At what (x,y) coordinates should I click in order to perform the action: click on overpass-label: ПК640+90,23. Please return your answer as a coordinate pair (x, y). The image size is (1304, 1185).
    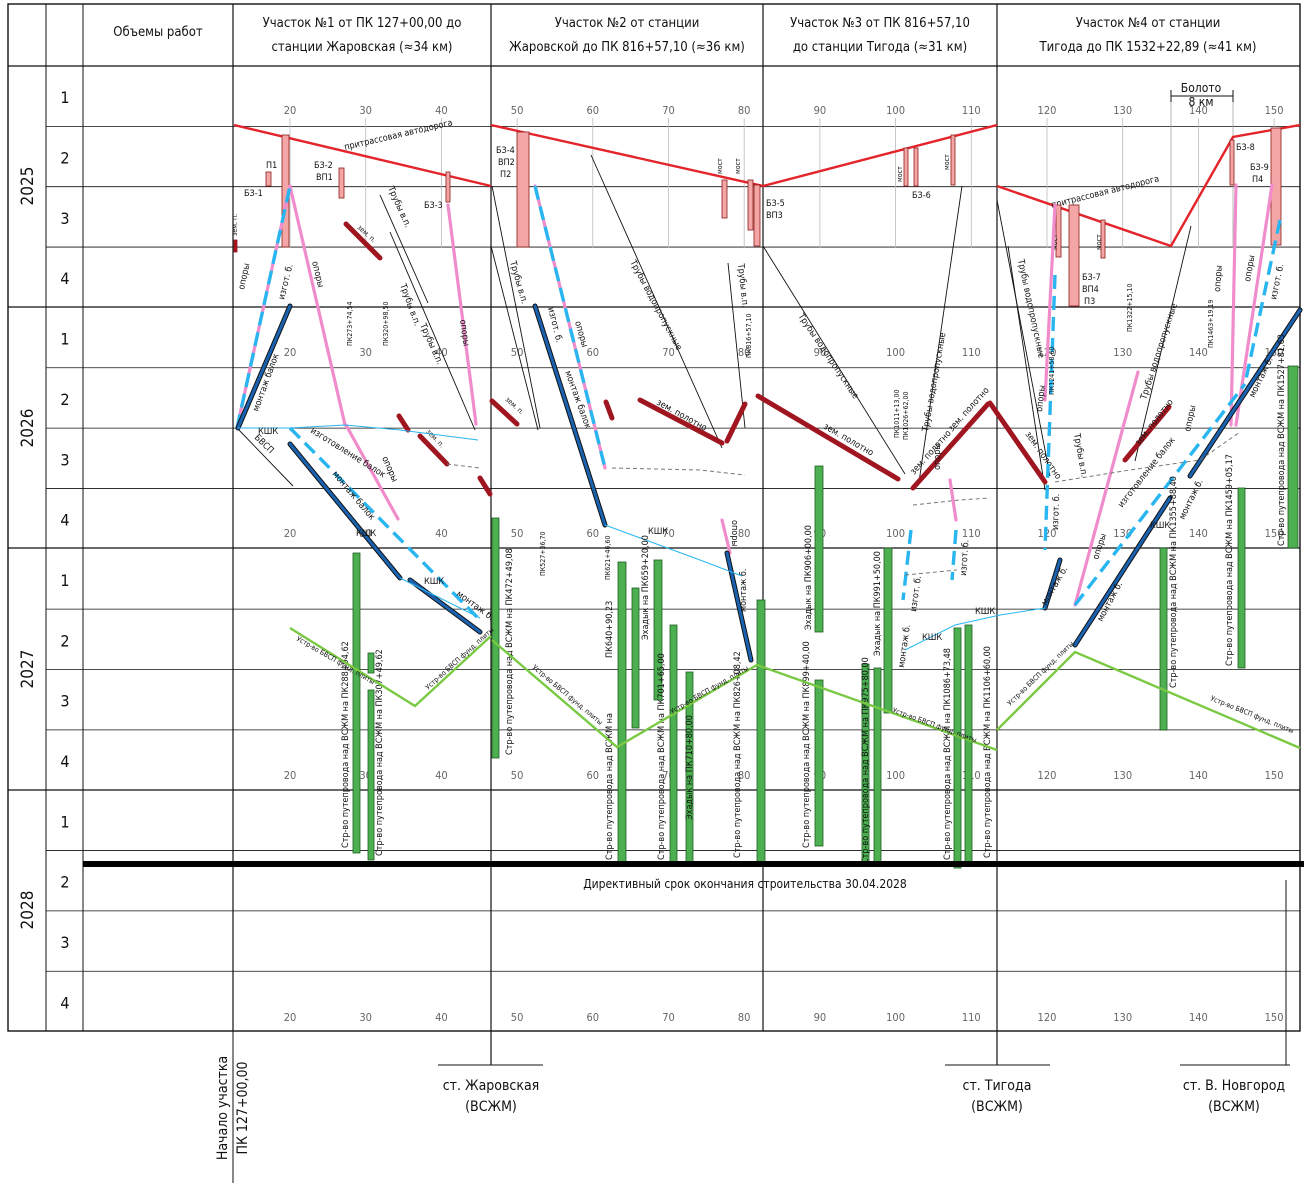
    Looking at the image, I should click on (610, 629).